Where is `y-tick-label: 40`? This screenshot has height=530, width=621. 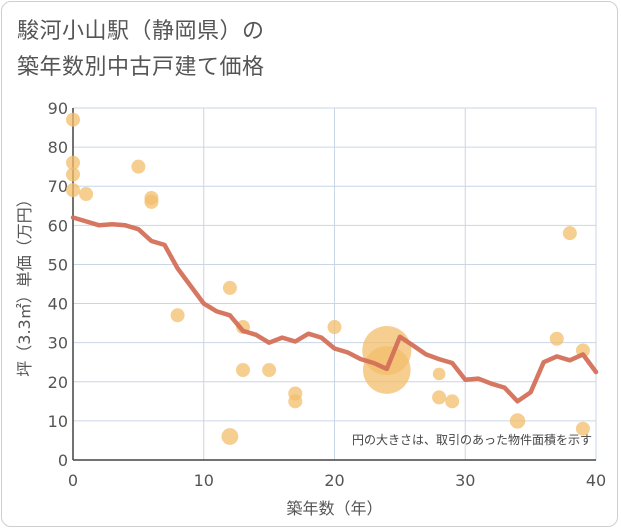 y-tick-label: 40 is located at coordinates (58, 304).